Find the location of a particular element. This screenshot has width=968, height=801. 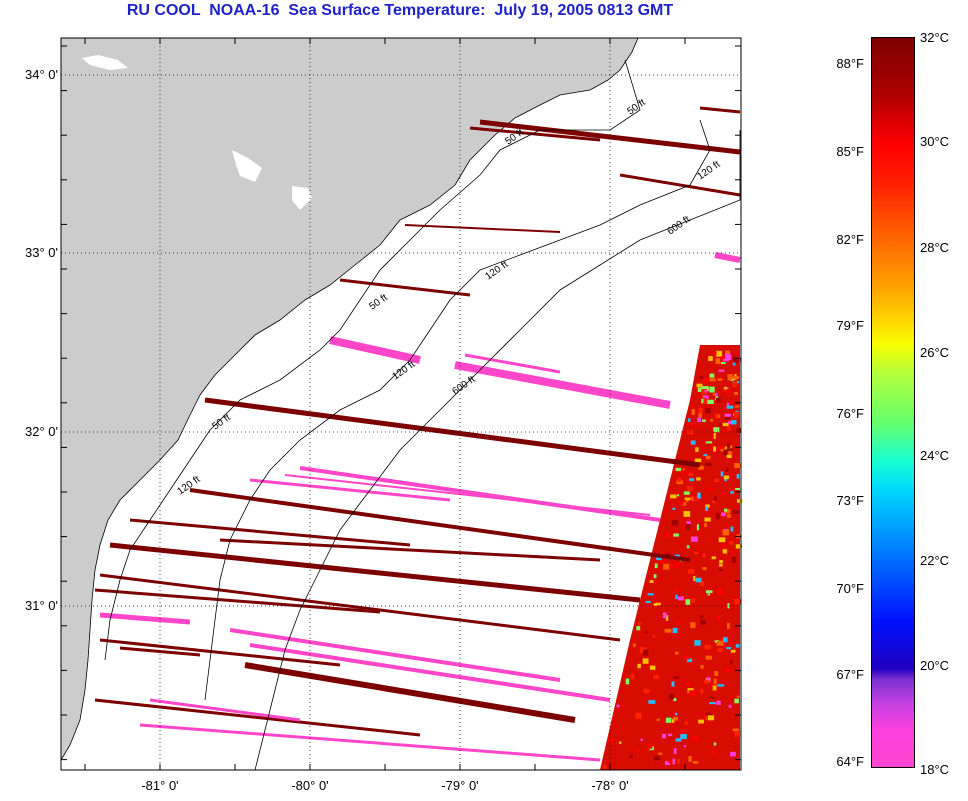

lon-label: -81° 0' is located at coordinates (160, 785).